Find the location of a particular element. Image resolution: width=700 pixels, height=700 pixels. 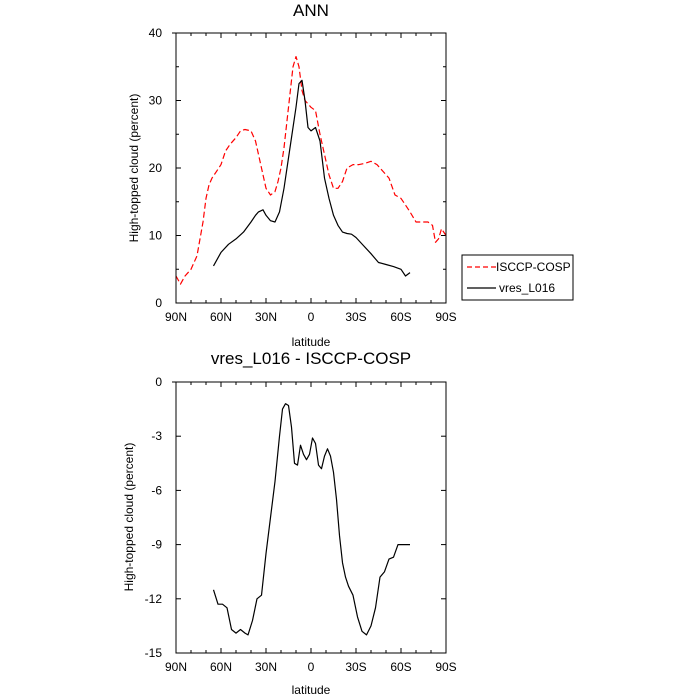

top-xtick-label: 90N is located at coordinates (176, 317).